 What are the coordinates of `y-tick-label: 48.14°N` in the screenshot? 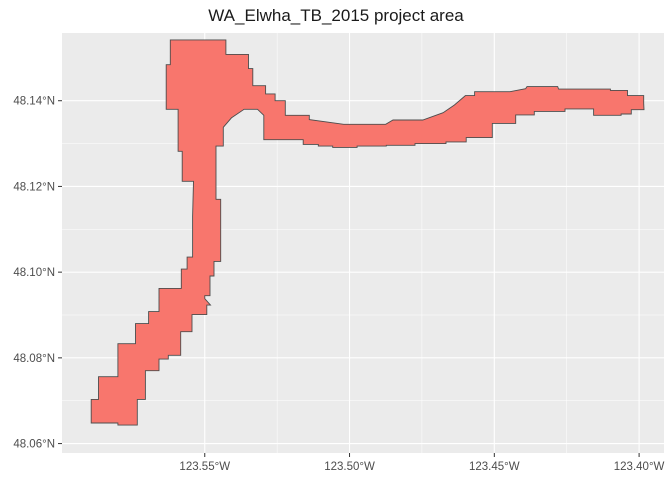 It's located at (34, 102).